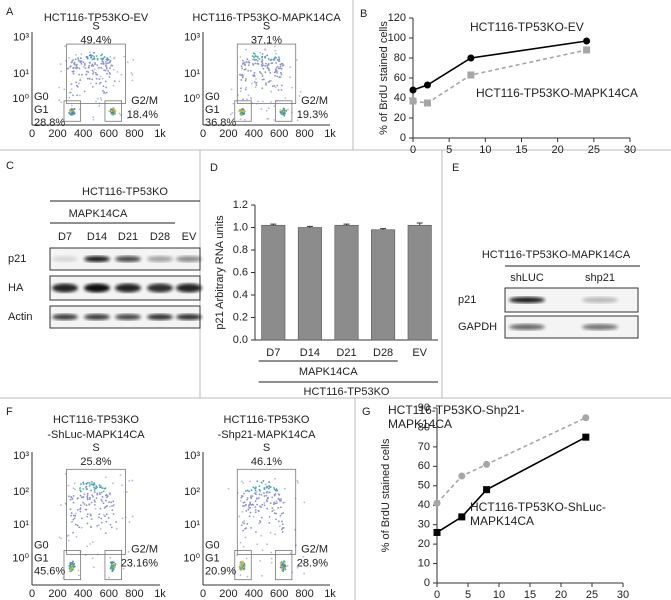 Image resolution: width=671 pixels, height=600 pixels. Describe the element at coordinates (511, 460) in the screenshot. I see `series-line` at that location.